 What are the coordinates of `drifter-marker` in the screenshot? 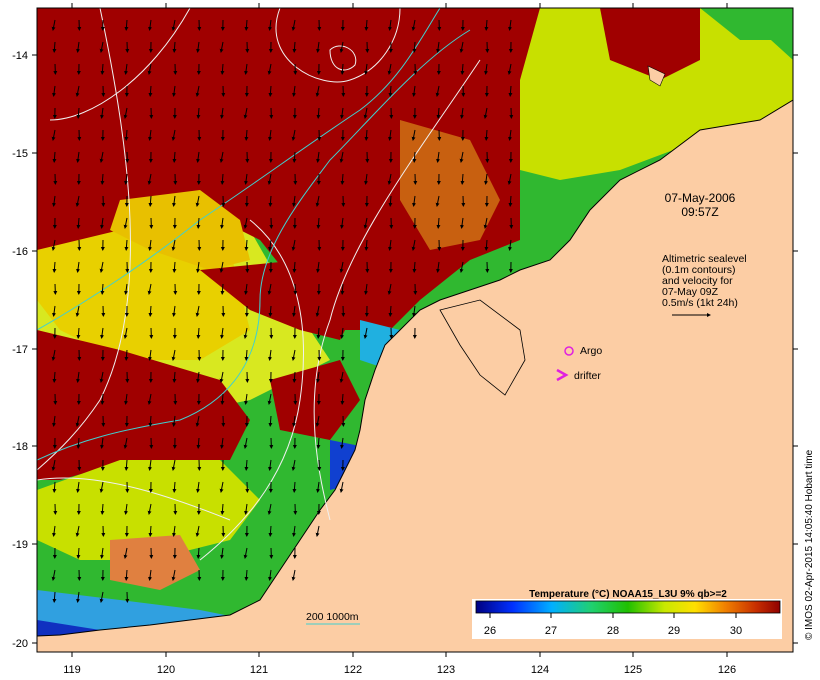 It's located at (562, 375).